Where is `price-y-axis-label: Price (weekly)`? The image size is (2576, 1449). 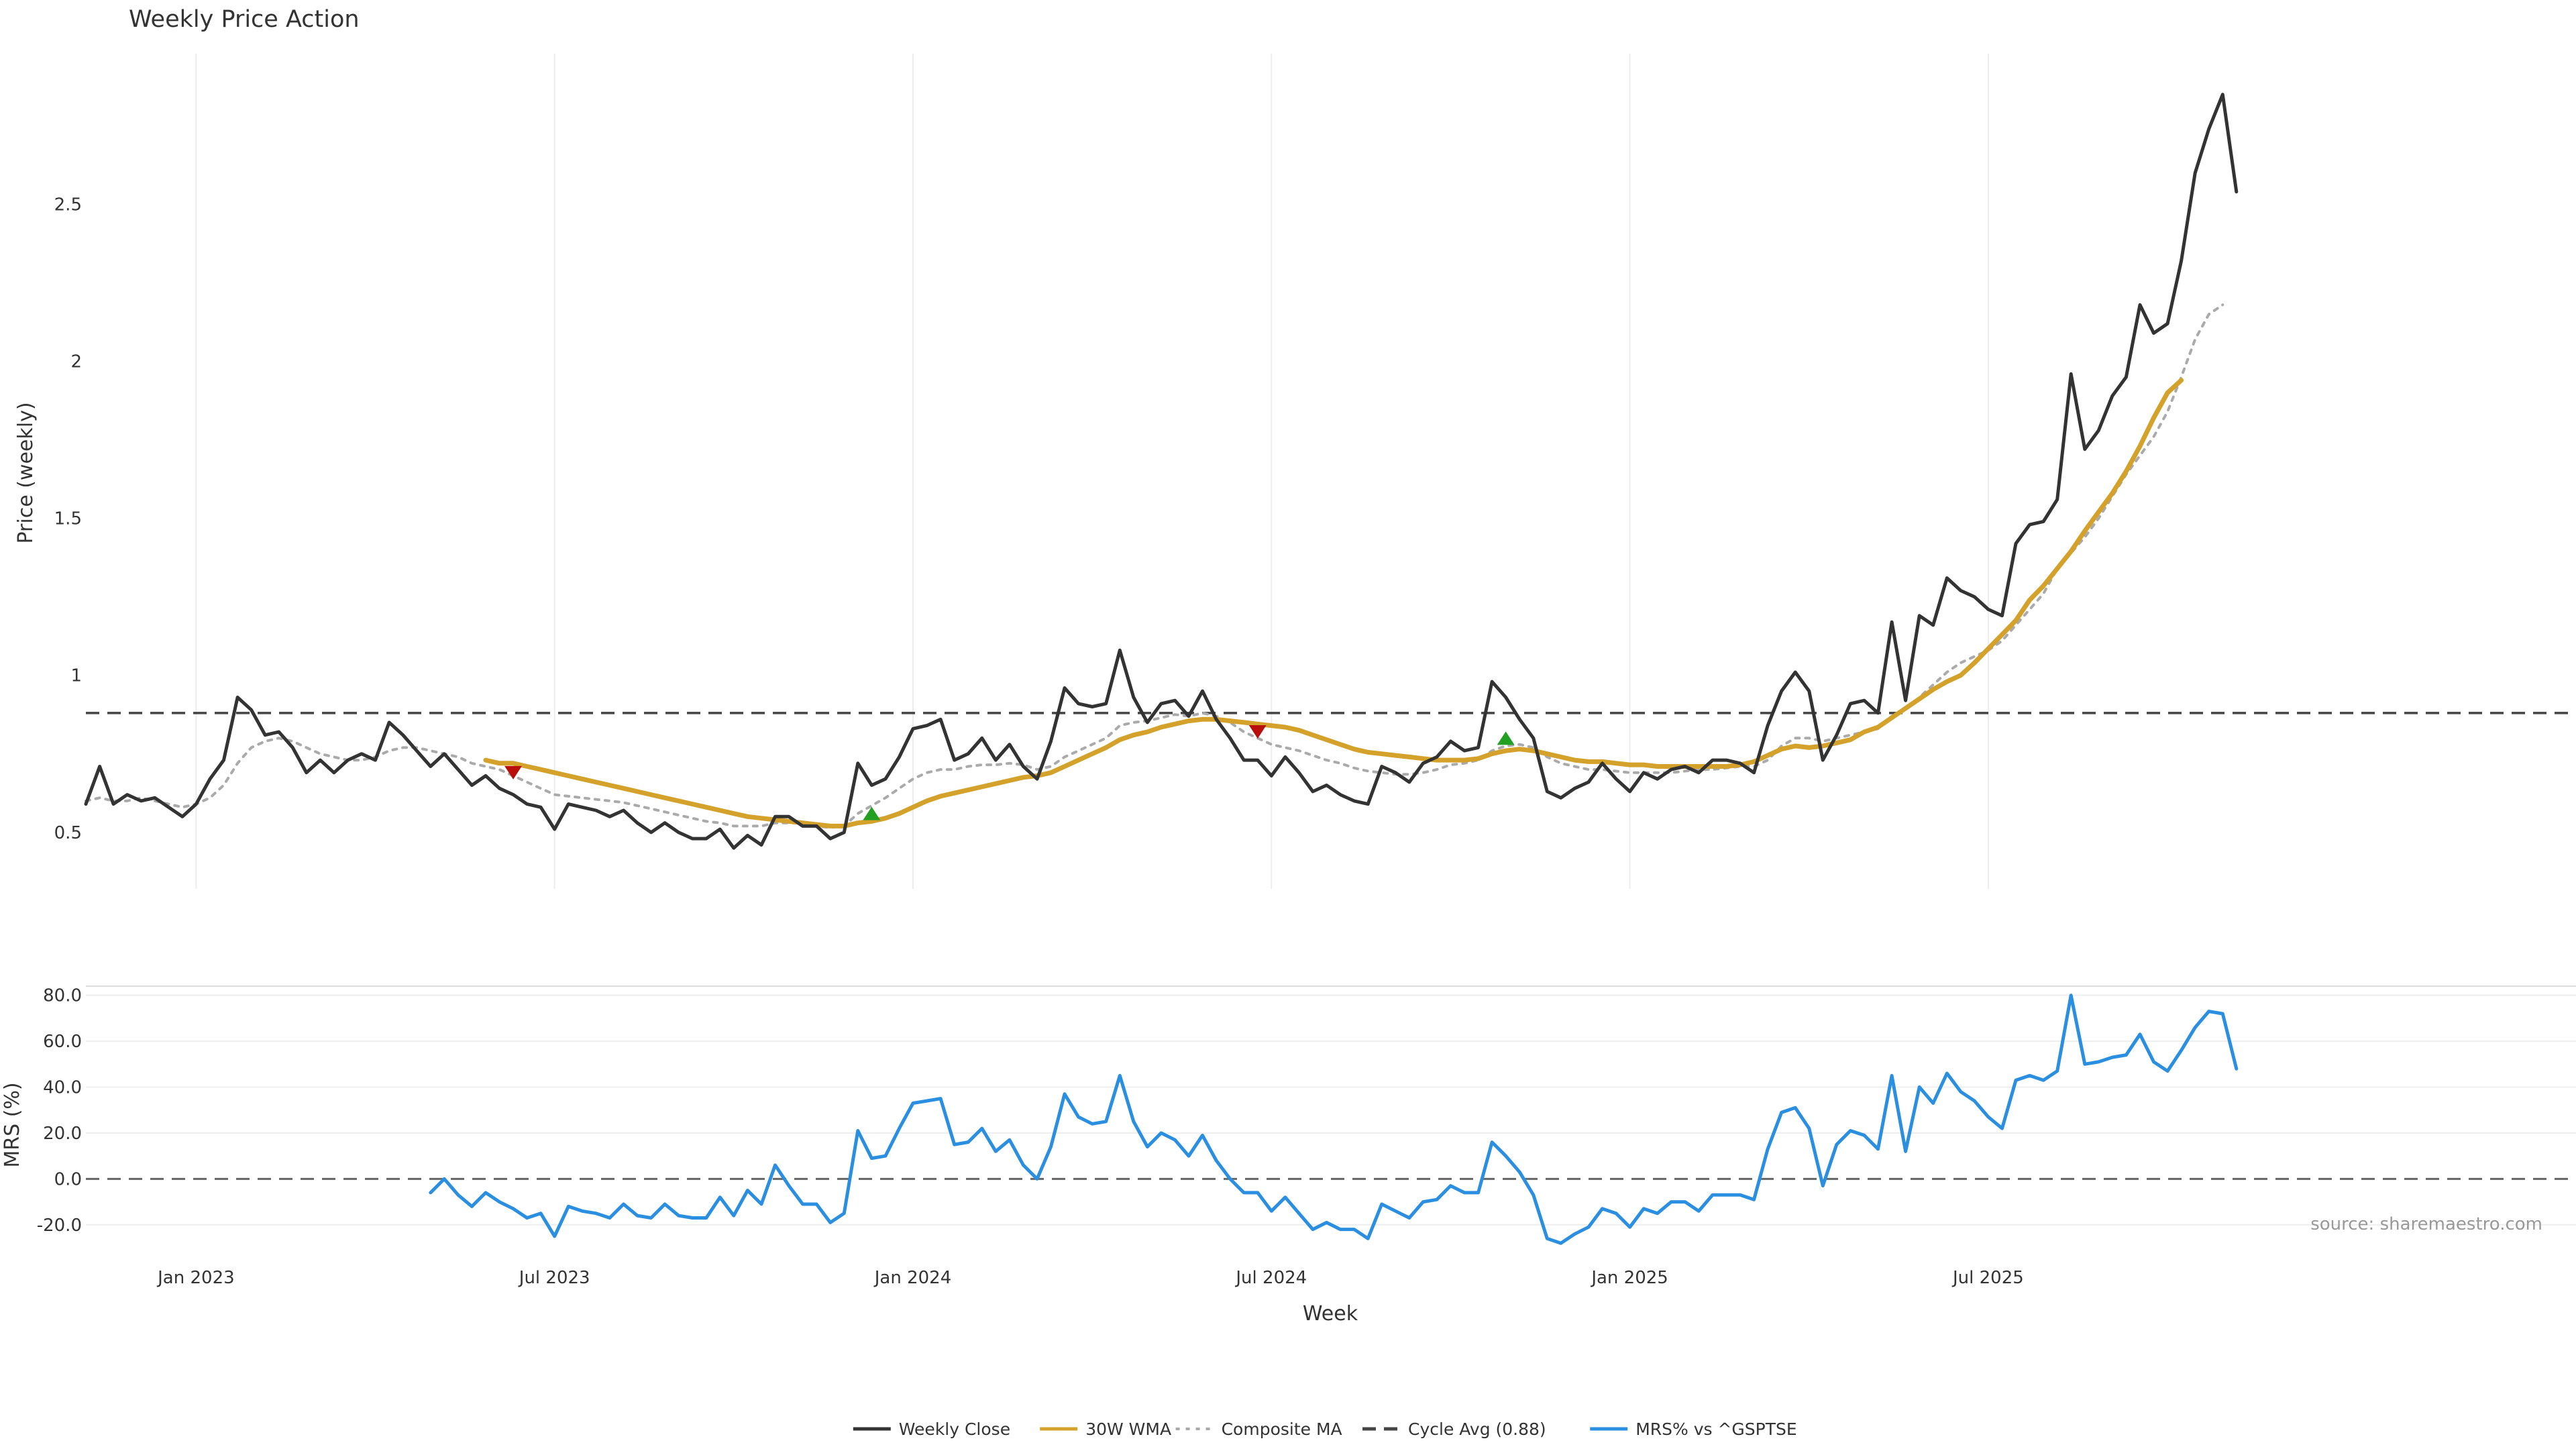
price-y-axis-label: Price (weekly) is located at coordinates (26, 472).